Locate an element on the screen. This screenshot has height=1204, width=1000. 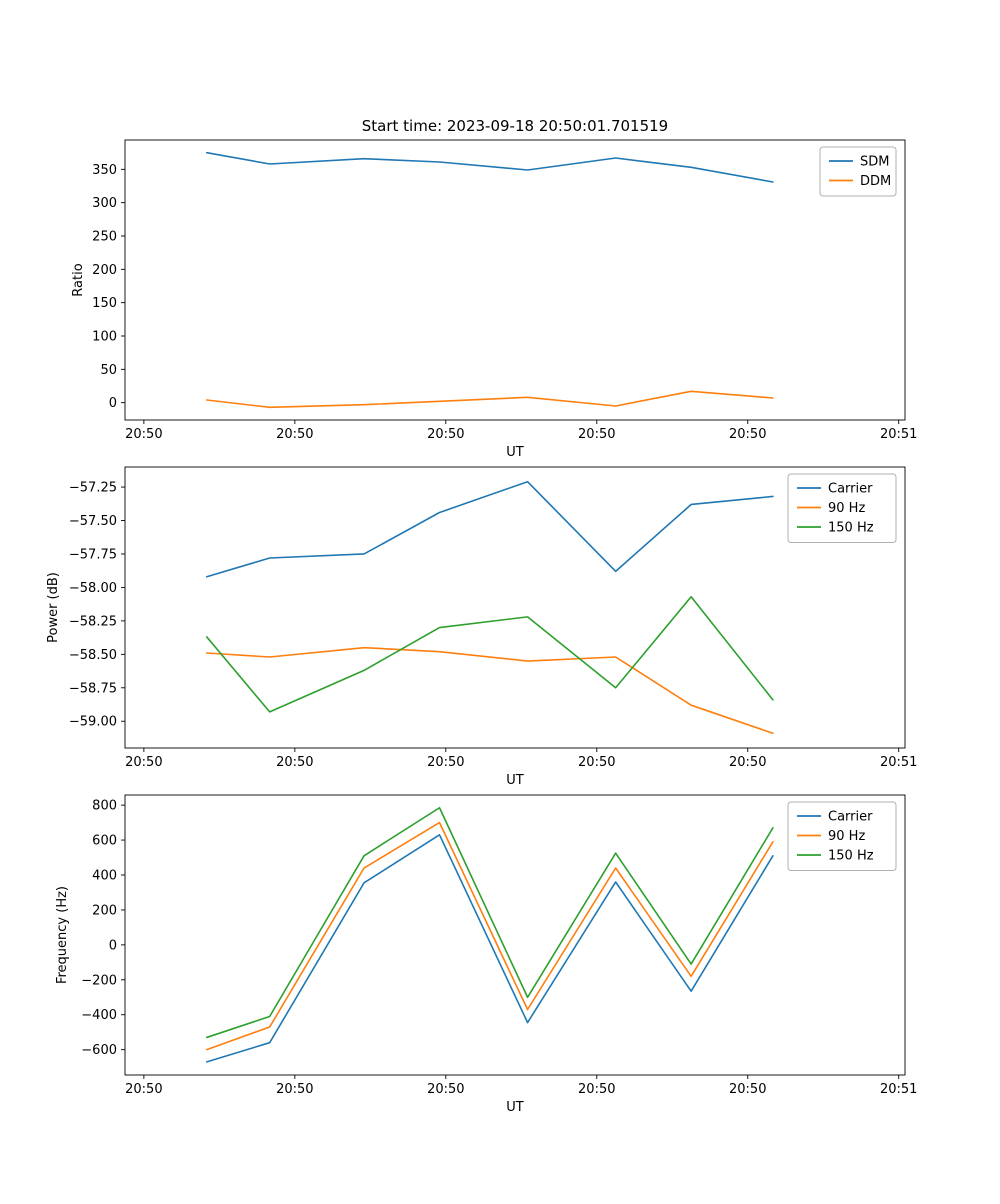
y-axis-label: Power (dB) is located at coordinates (53, 607).